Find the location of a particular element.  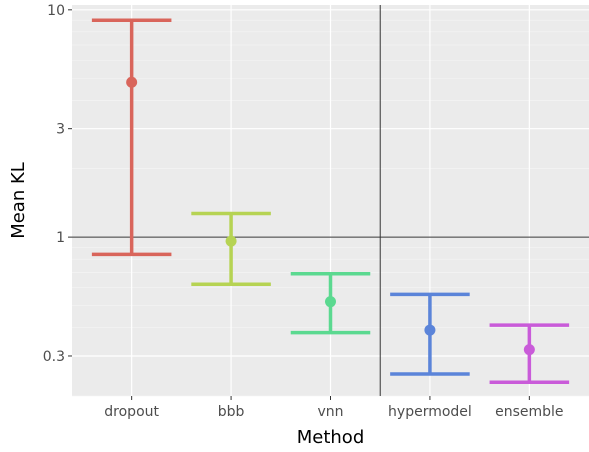

x-tick-label: dropout is located at coordinates (131, 412).